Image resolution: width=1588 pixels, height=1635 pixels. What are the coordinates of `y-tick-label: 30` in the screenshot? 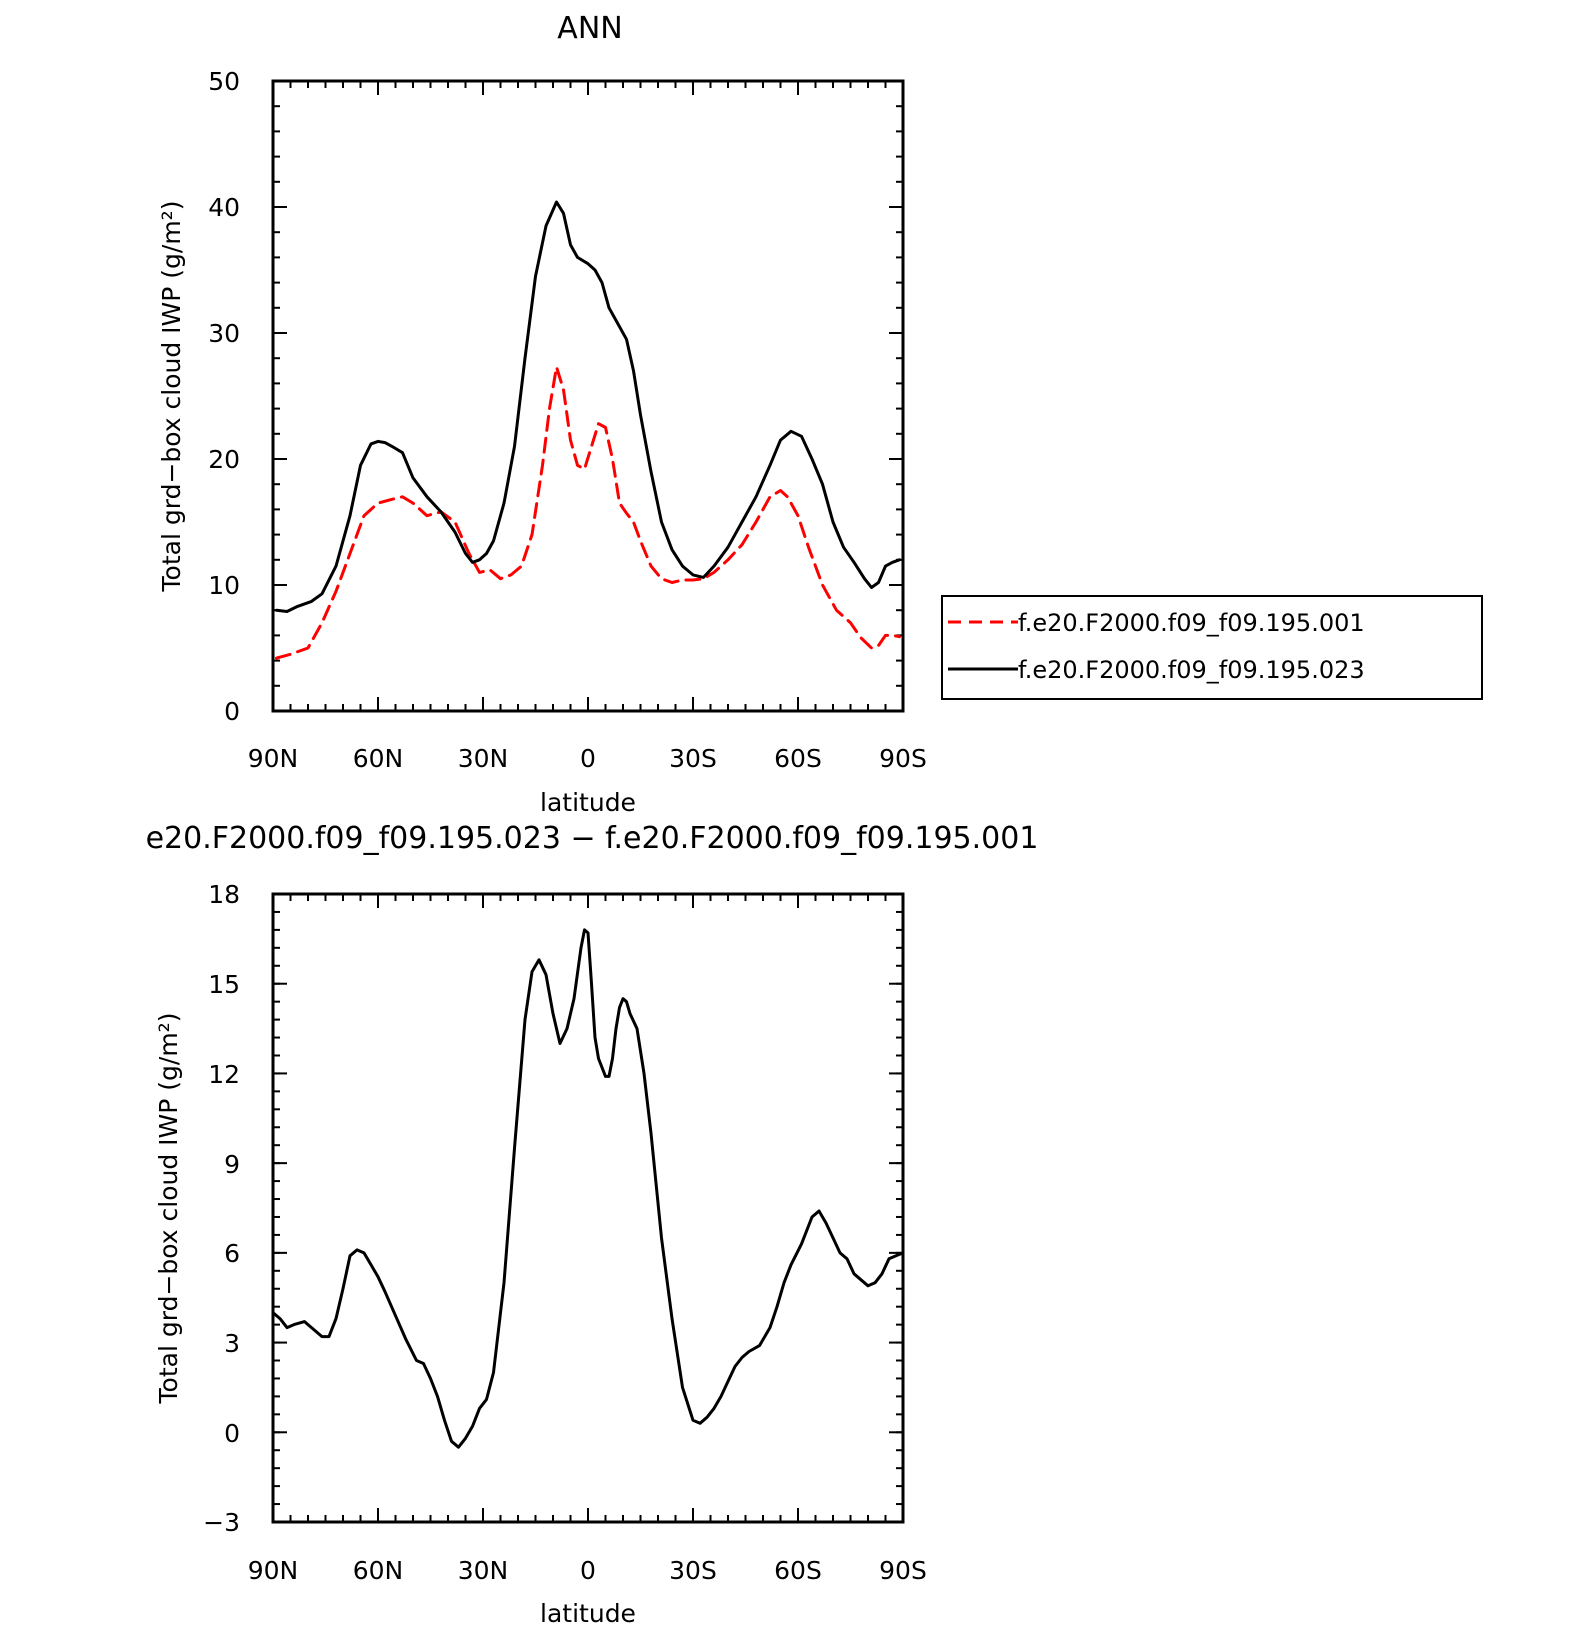 It's located at (224, 333).